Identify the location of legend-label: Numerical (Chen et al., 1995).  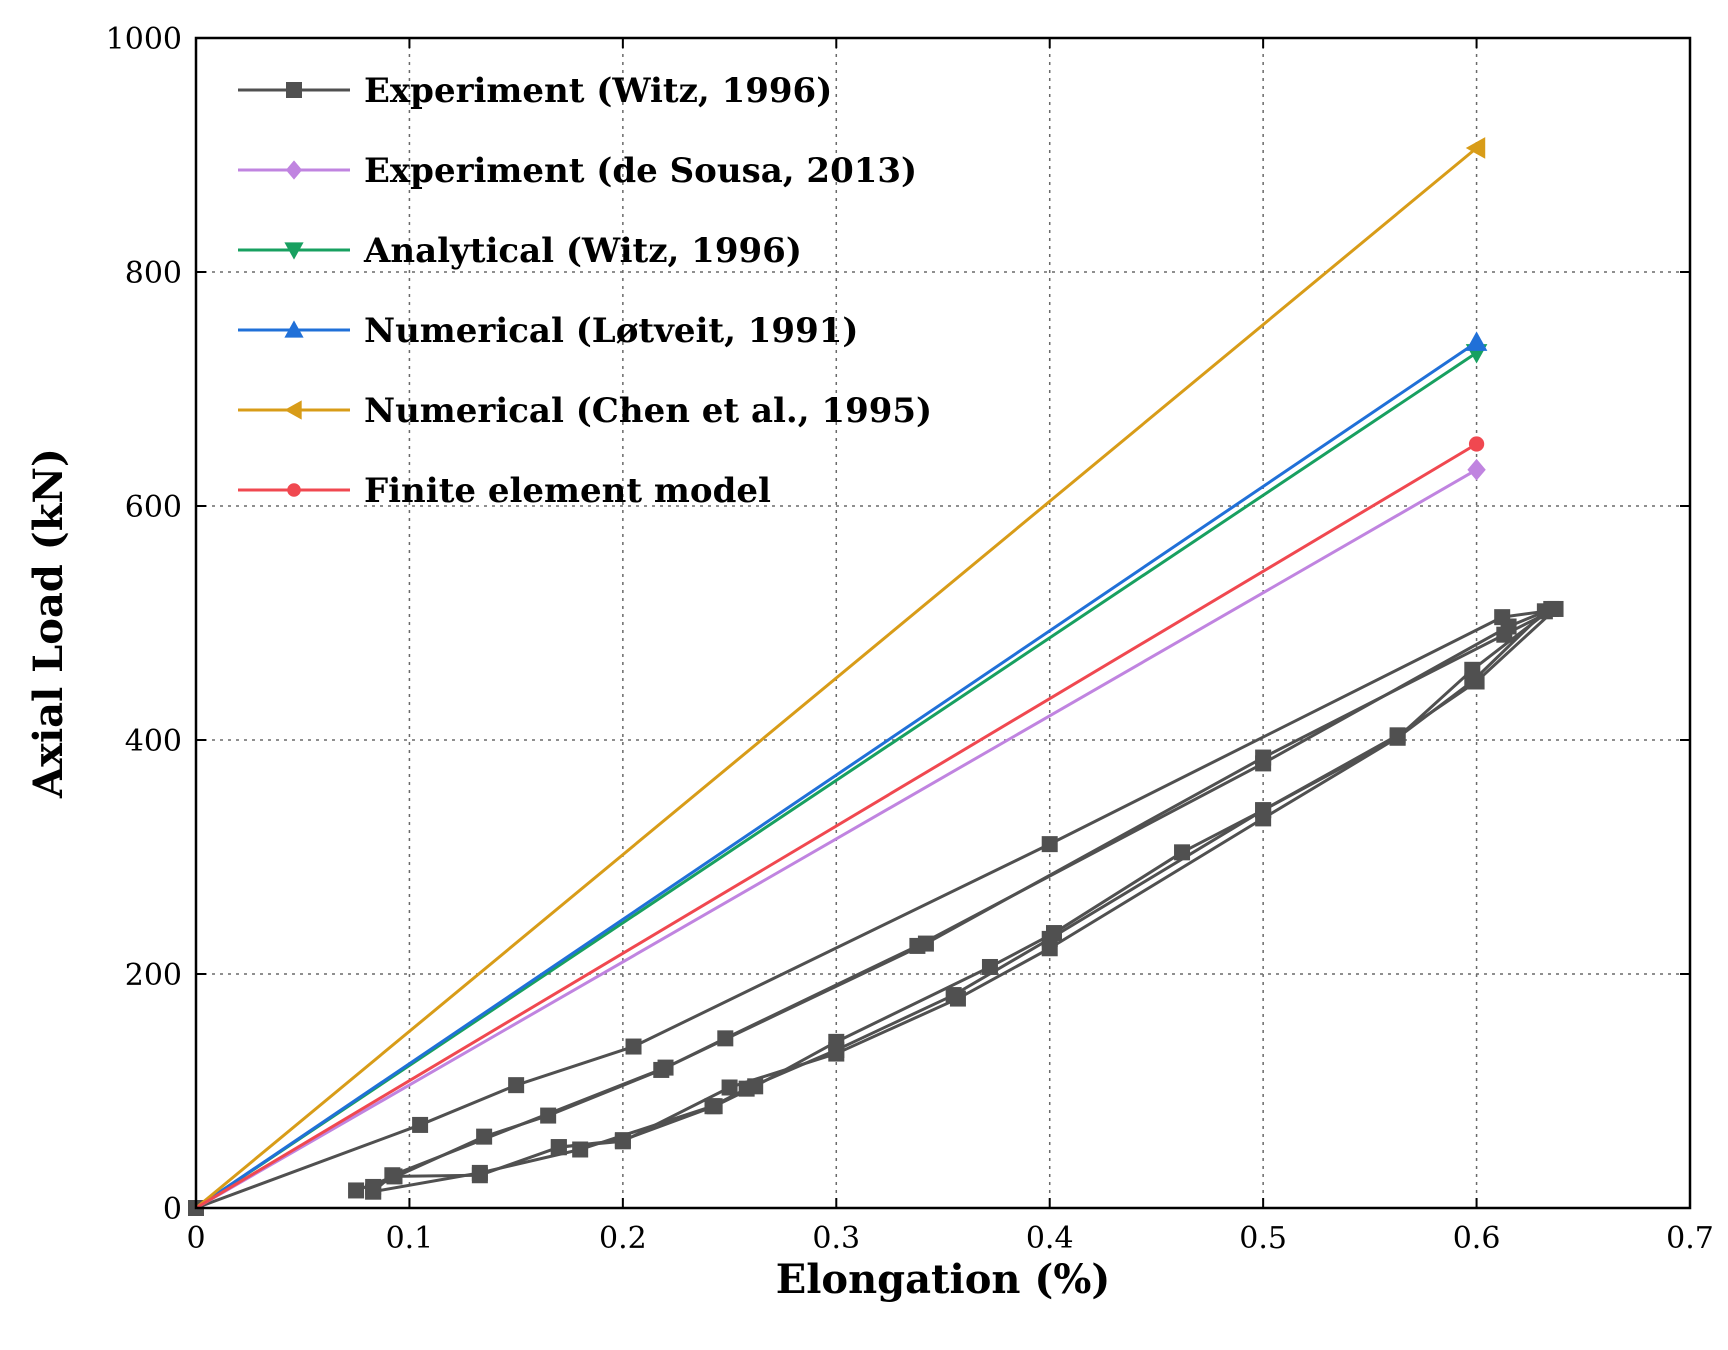
(648, 411).